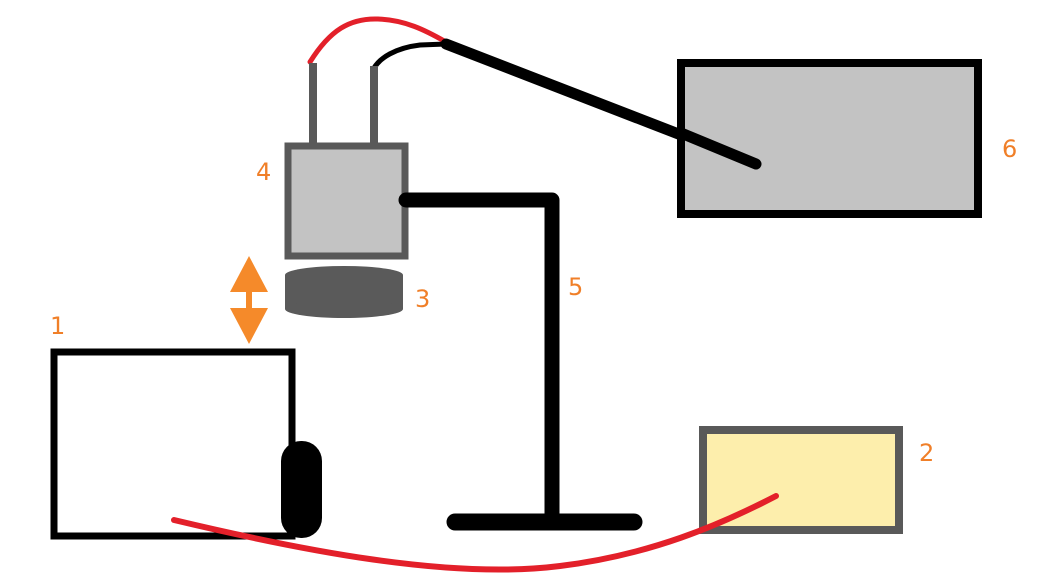  I want to click on label-4: 4, so click(263, 172).